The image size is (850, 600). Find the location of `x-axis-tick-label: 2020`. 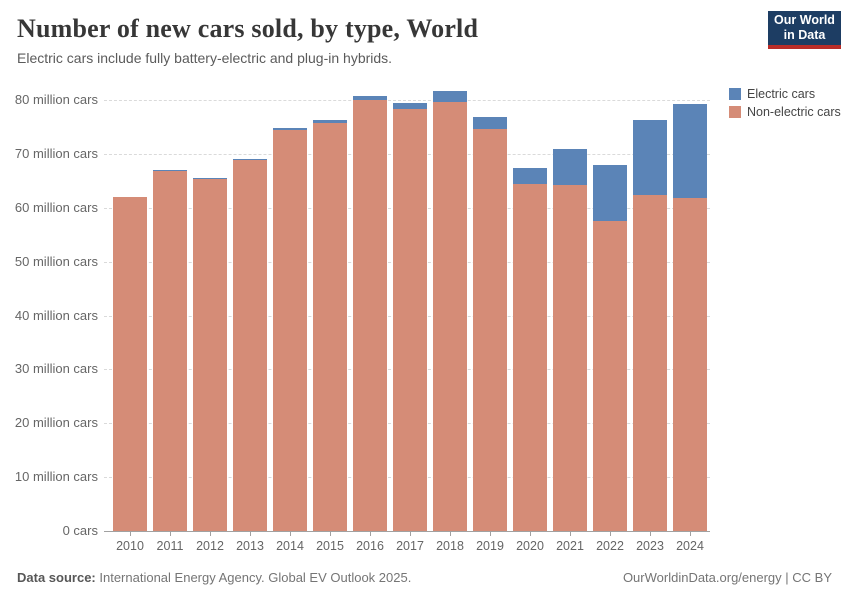

x-axis-tick-label: 2020 is located at coordinates (530, 546).